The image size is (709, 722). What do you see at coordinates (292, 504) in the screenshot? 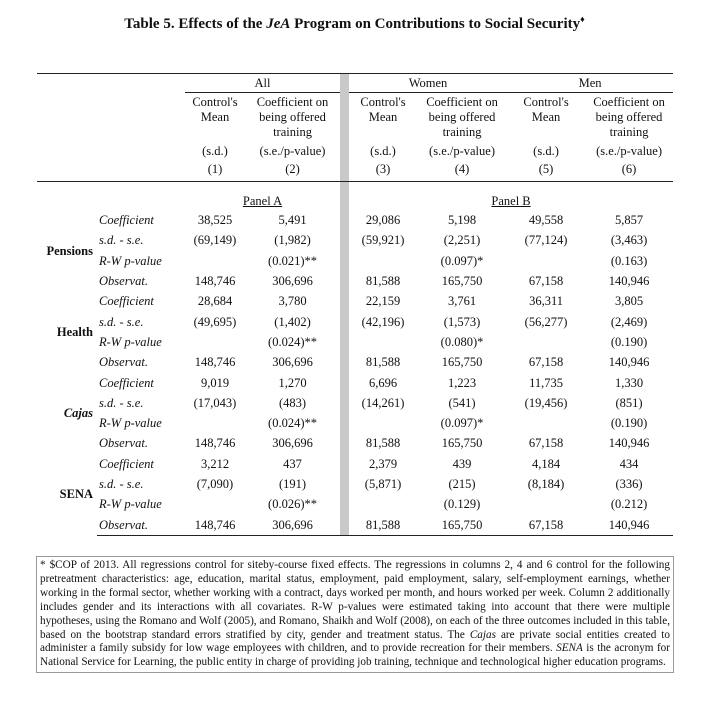
I see `value-cell: (0.026)**` at bounding box center [292, 504].